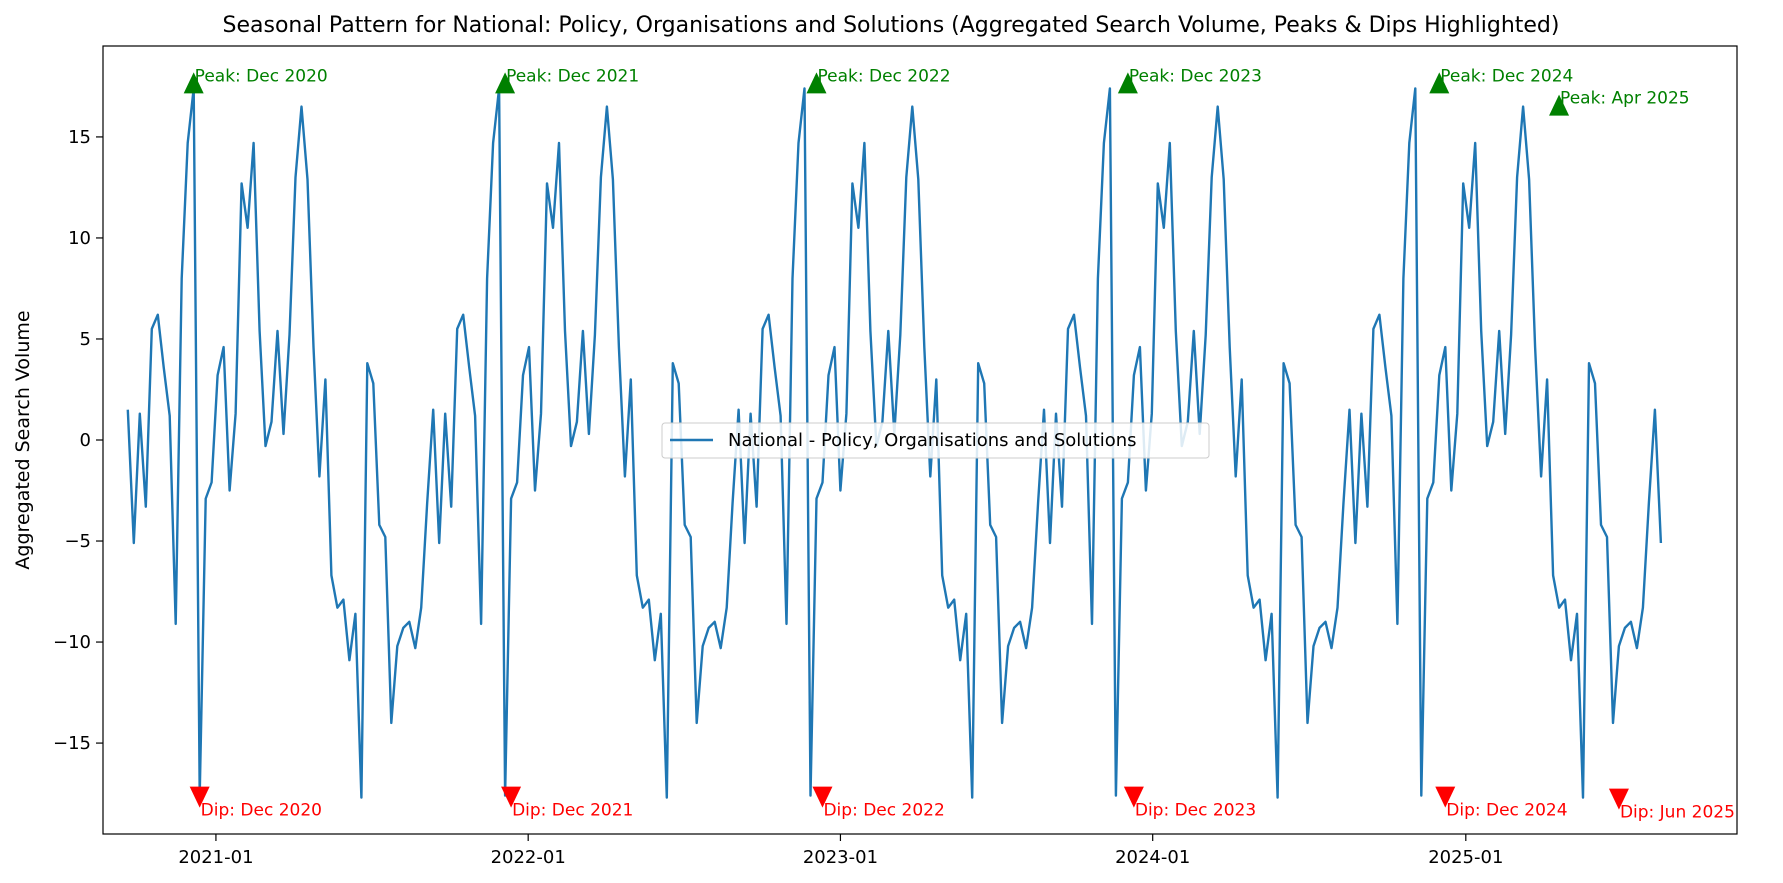  Describe the element at coordinates (1465, 857) in the screenshot. I see `x-tick-label: 2025-01` at that location.